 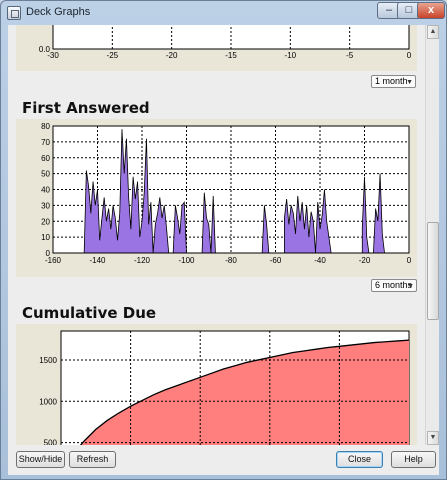 What do you see at coordinates (225, 42) in the screenshot?
I see `top-chart: -30 -25 -20 -15 -10 -5 0 0.0` at bounding box center [225, 42].